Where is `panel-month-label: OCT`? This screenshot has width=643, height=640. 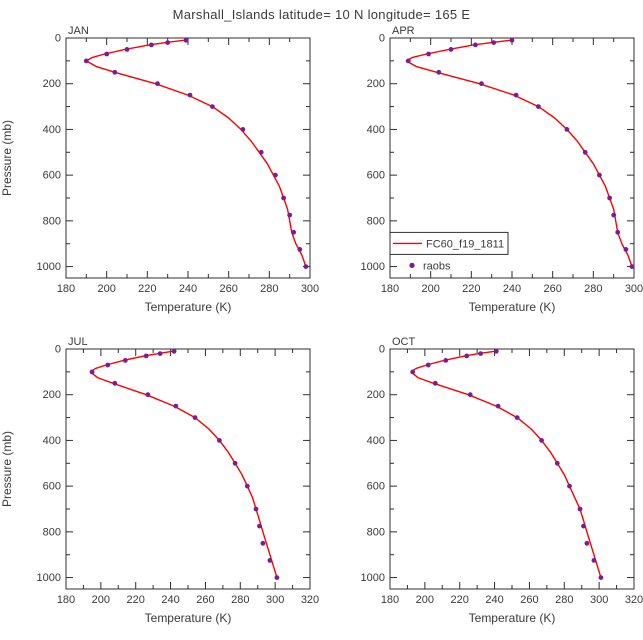 panel-month-label: OCT is located at coordinates (404, 342).